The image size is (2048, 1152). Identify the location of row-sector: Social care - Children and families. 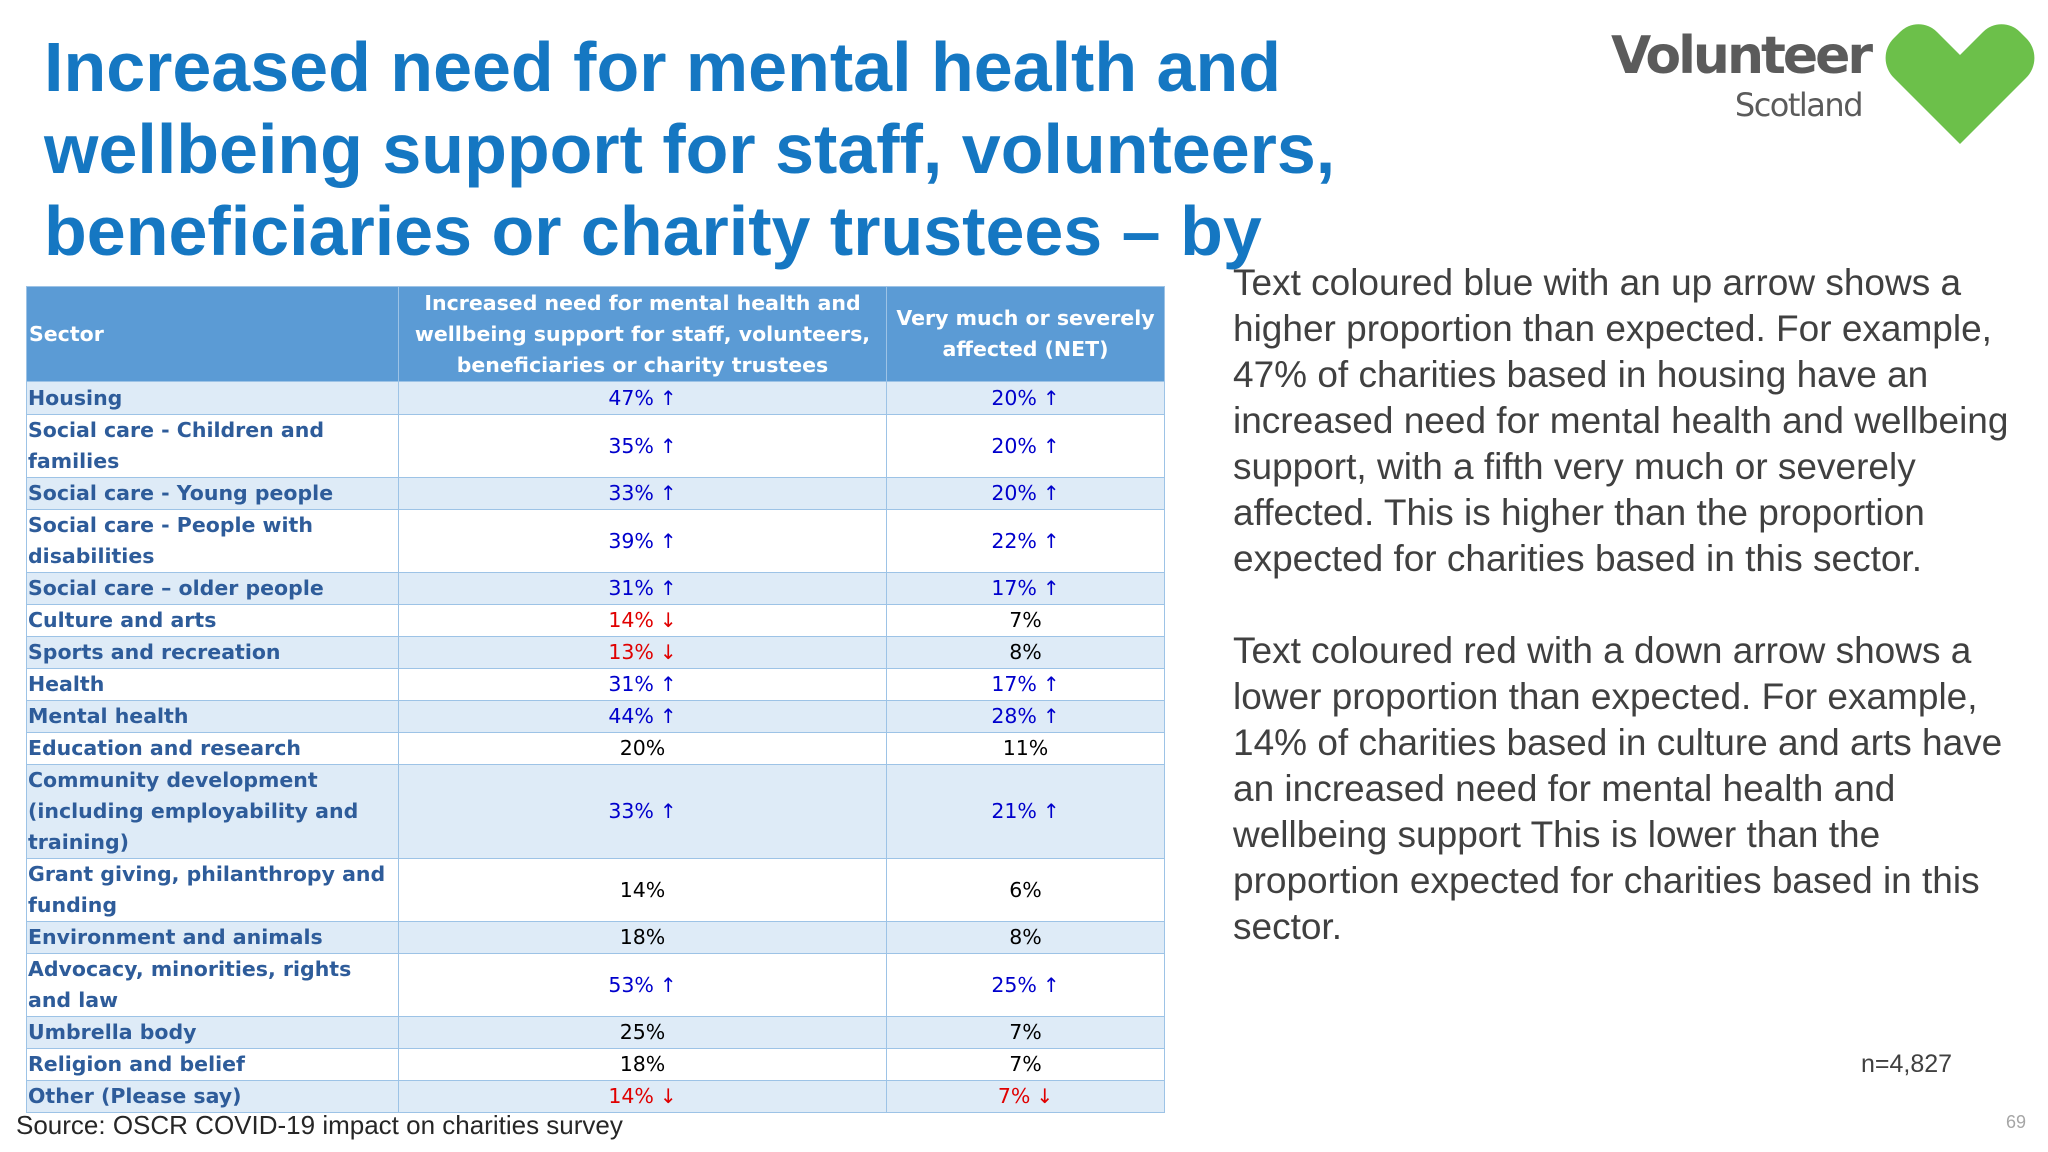
(212, 446).